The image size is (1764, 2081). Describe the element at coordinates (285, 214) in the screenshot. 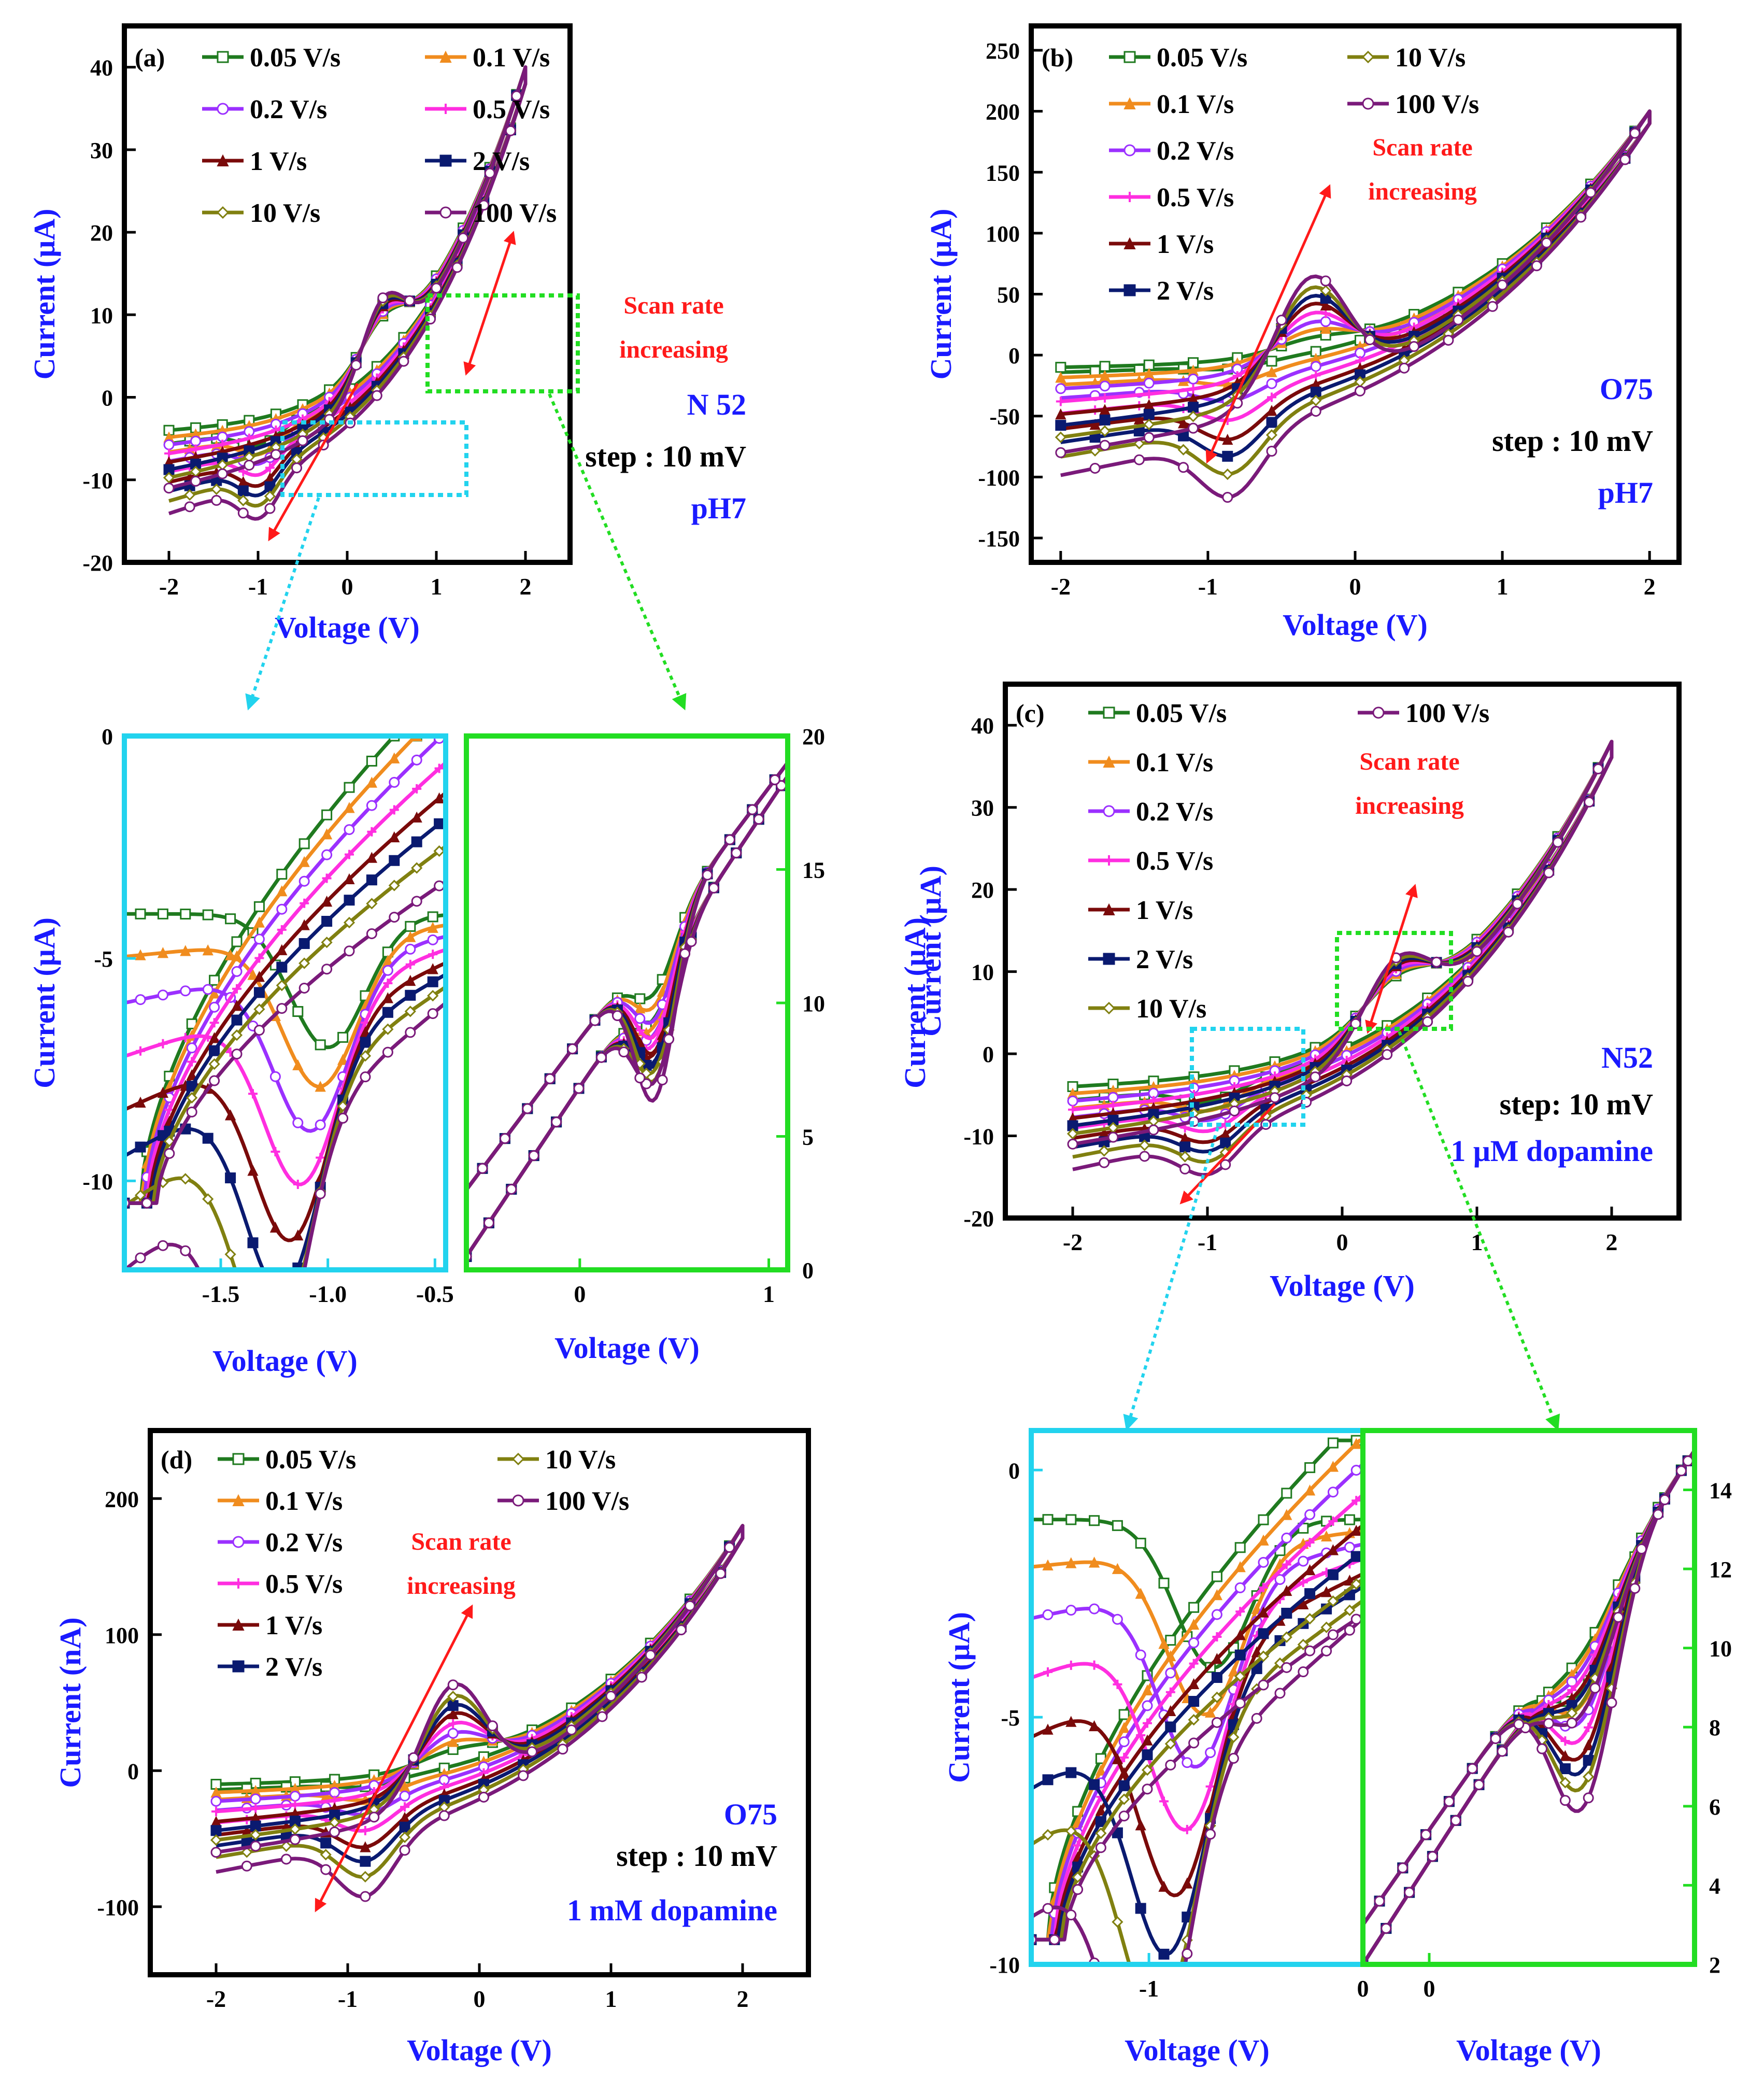

I see `legend-label: 10 V/s` at that location.